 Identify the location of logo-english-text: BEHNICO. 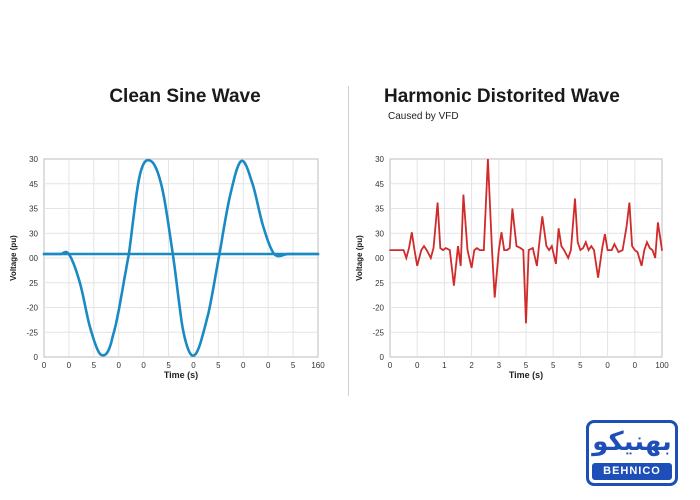
(632, 471).